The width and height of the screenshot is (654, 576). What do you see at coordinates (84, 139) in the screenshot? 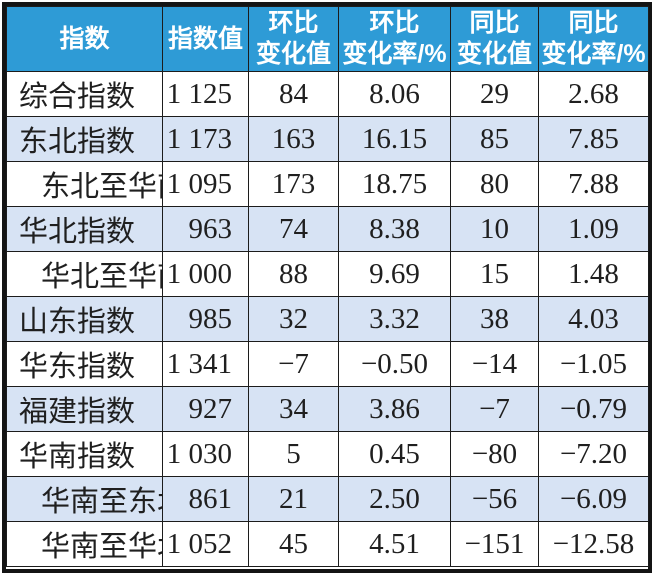
I see `index-name-cell: 东北指数` at bounding box center [84, 139].